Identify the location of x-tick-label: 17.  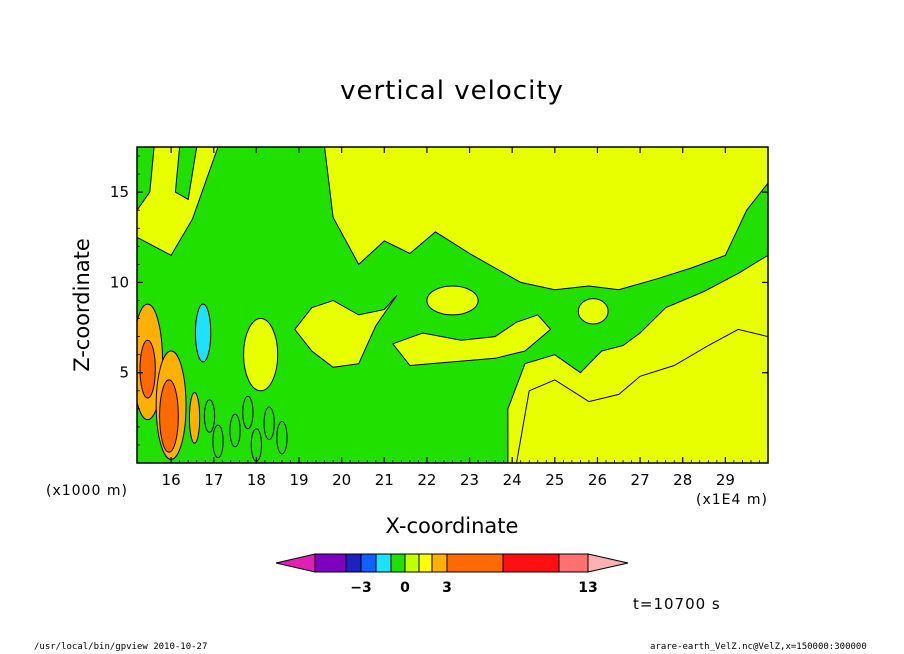
(213, 480).